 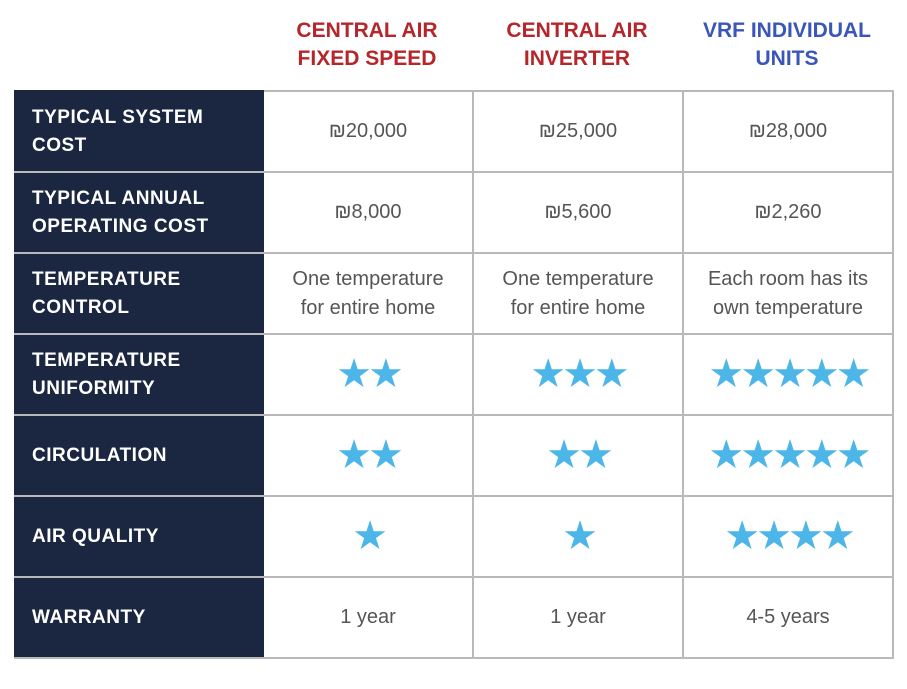 What do you see at coordinates (788, 617) in the screenshot?
I see `cell-value: 4-5 years` at bounding box center [788, 617].